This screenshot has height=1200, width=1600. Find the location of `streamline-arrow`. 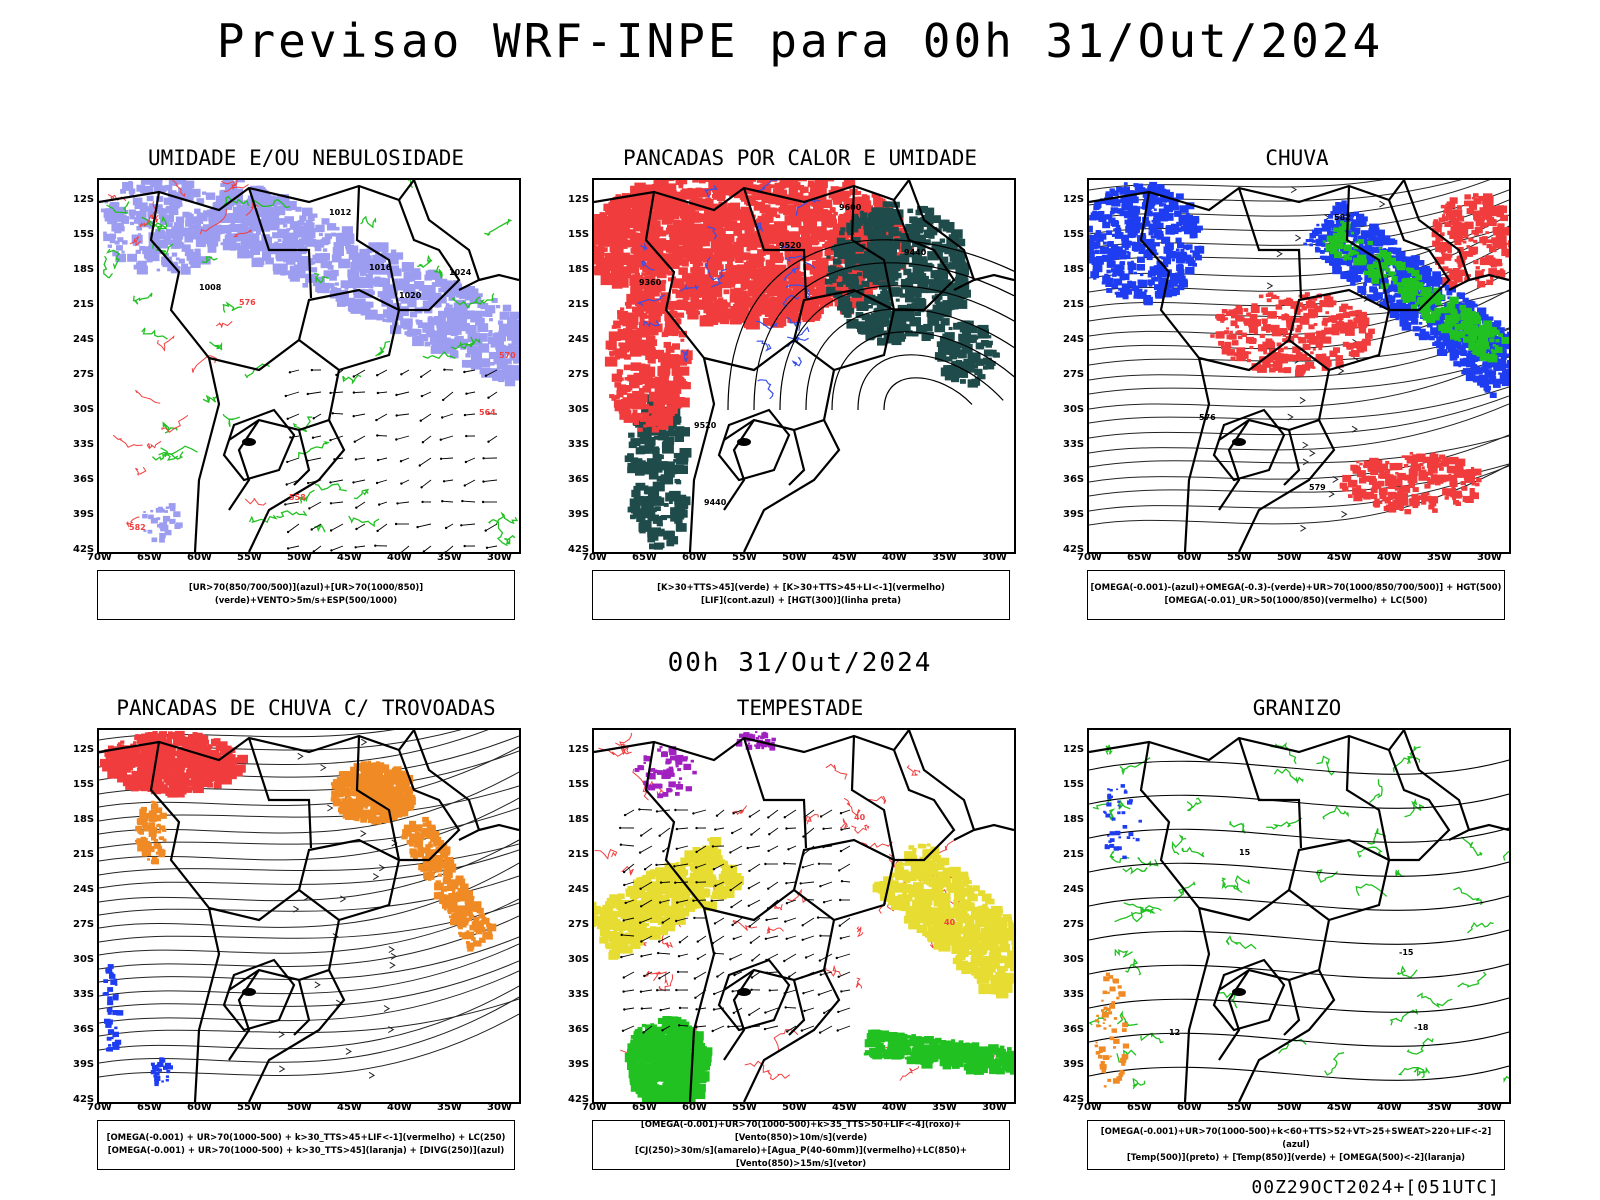

streamline-arrow is located at coordinates (1303, 528).